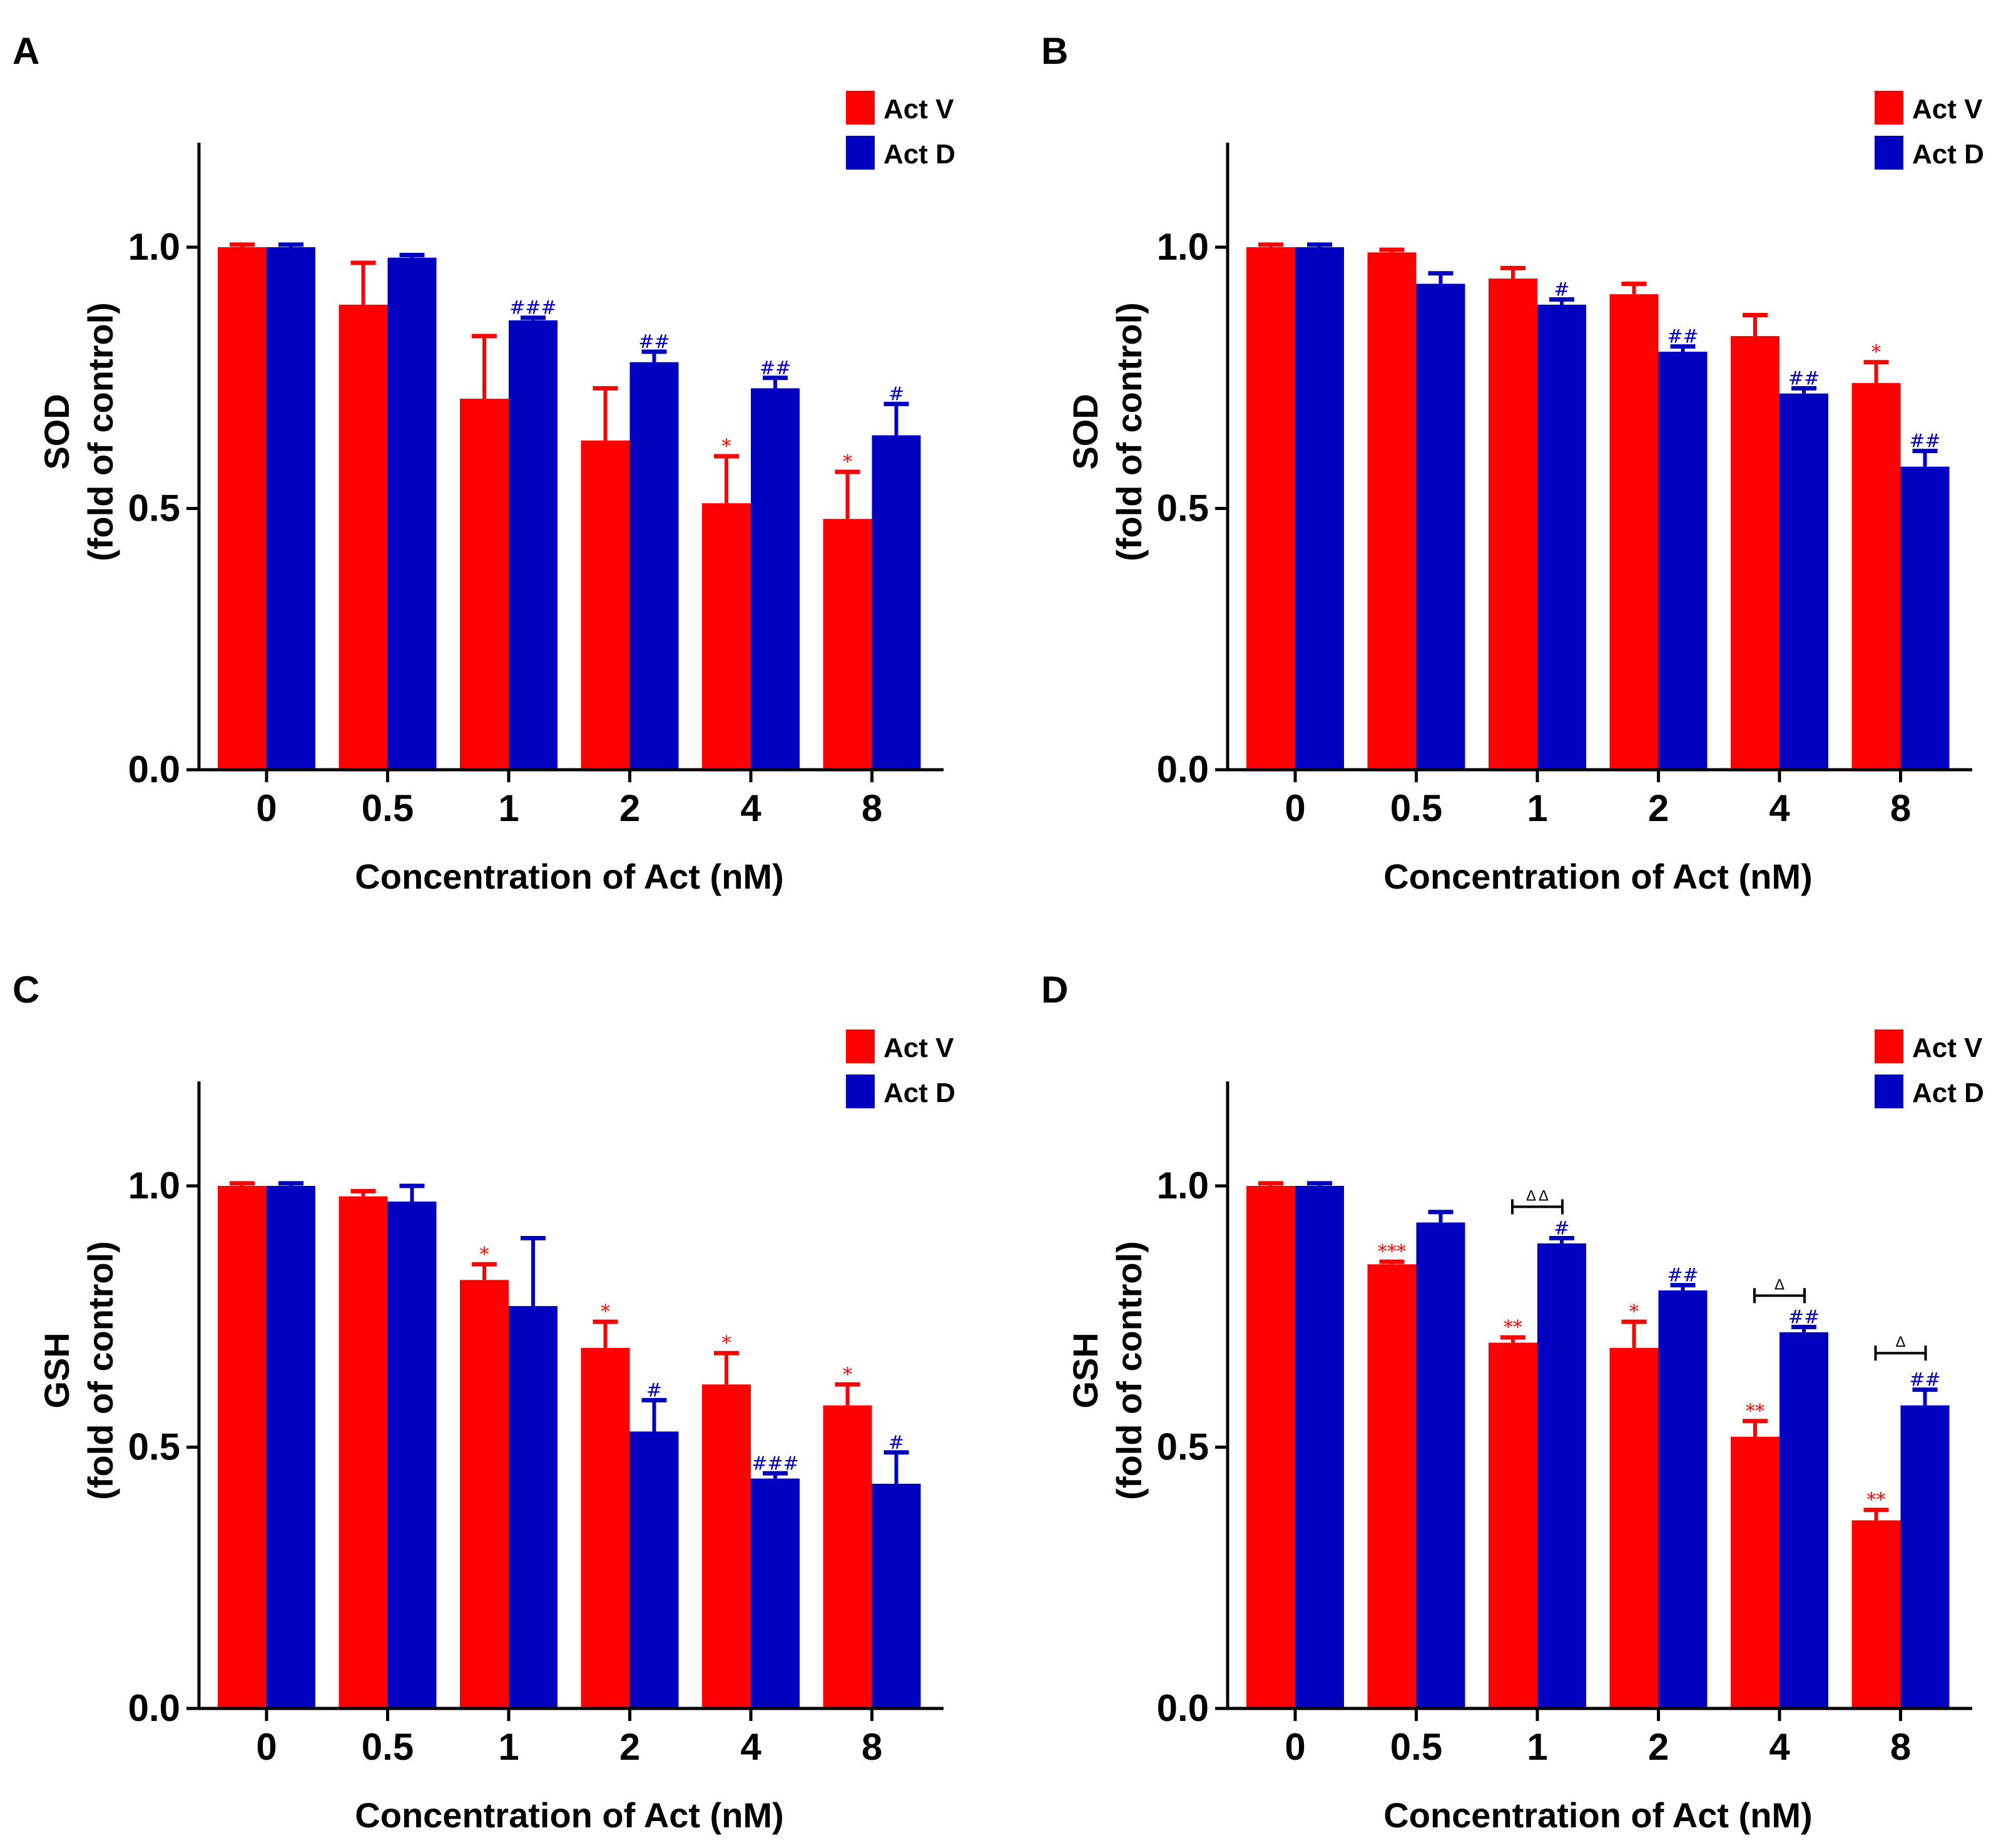 Image resolution: width=2006 pixels, height=1848 pixels. What do you see at coordinates (56, 431) in the screenshot?
I see `y-axis-title-line1: SOD` at bounding box center [56, 431].